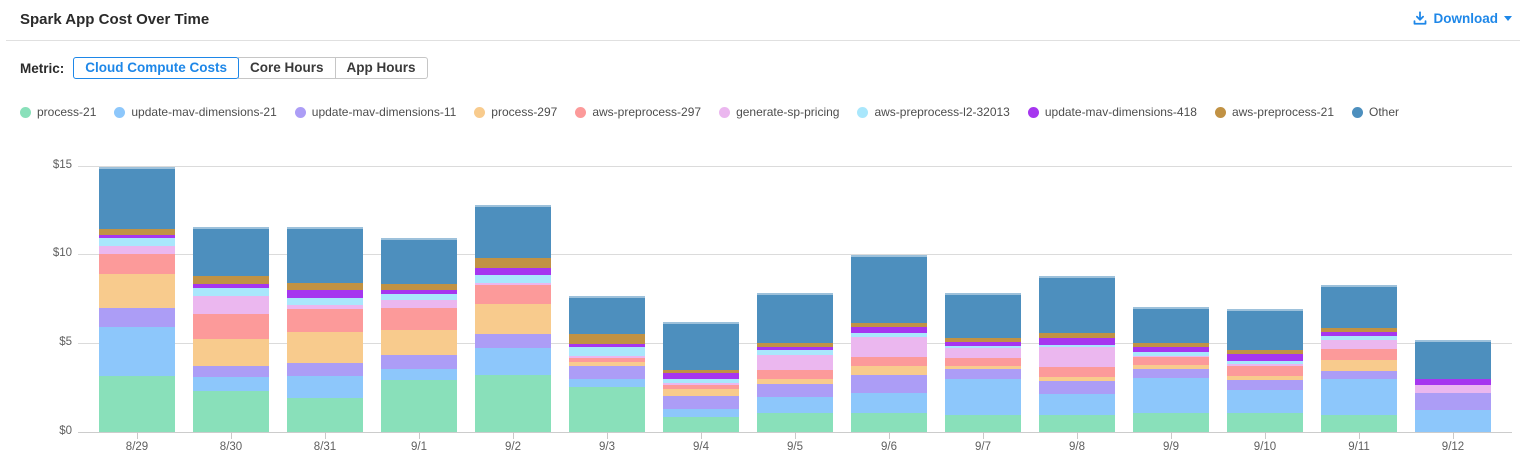 Image resolution: width=1526 pixels, height=461 pixels. Describe the element at coordinates (65, 342) in the screenshot. I see `y-axis-tick-label: $5` at that location.